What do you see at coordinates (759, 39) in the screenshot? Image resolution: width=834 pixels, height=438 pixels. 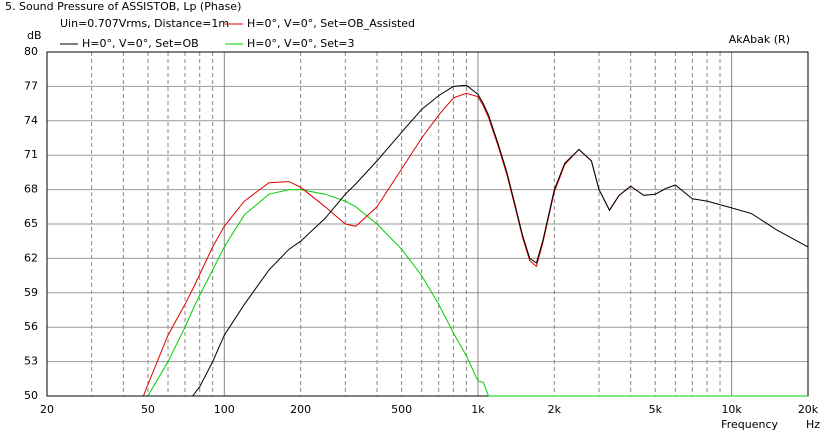 I see `watermark: AkAbak (R)` at bounding box center [759, 39].